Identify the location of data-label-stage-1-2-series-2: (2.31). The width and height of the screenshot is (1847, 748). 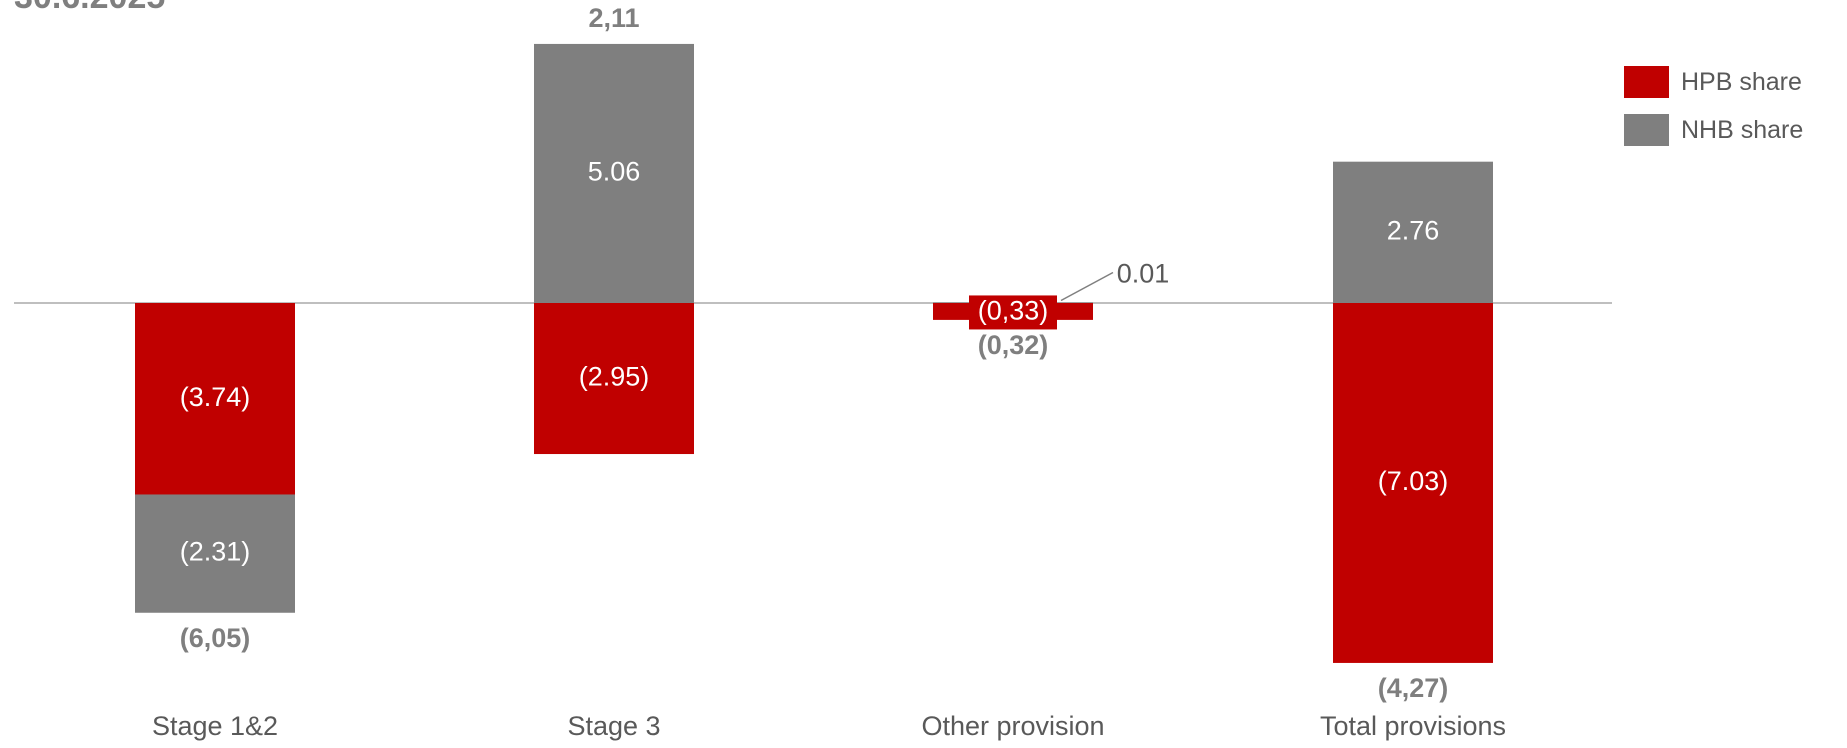
(215, 552).